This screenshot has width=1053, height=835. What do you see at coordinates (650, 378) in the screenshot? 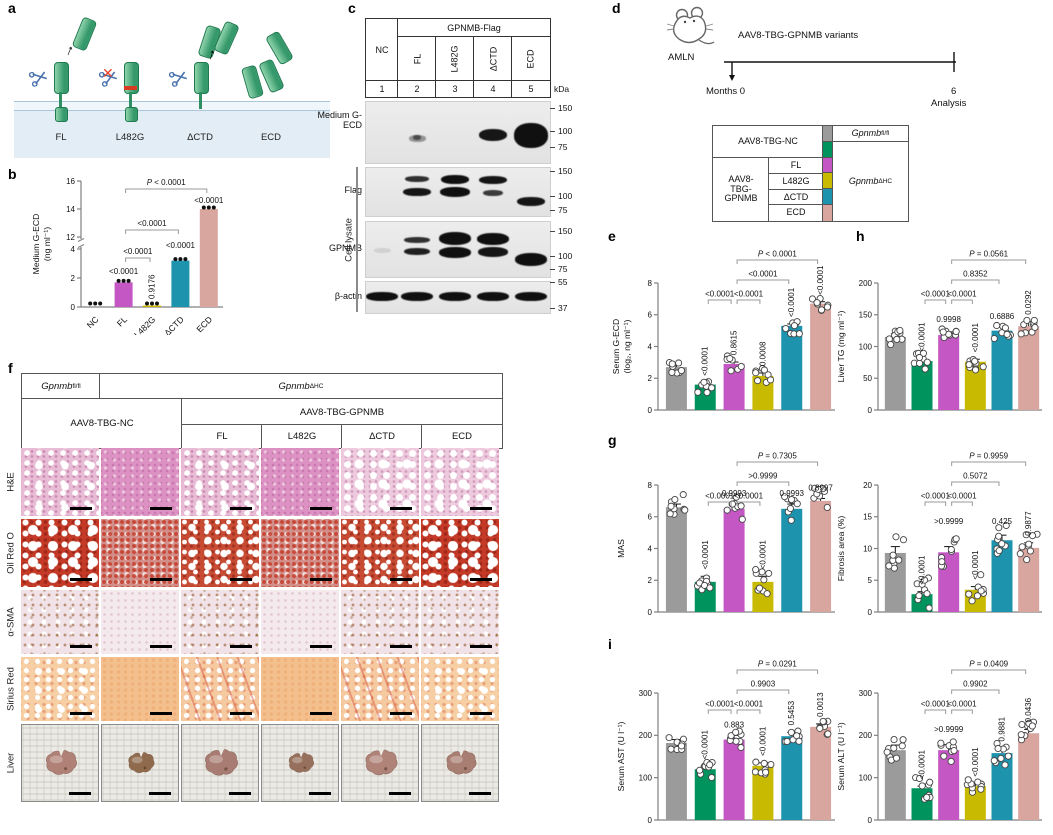
I see `svg-text: 2` at bounding box center [650, 378].